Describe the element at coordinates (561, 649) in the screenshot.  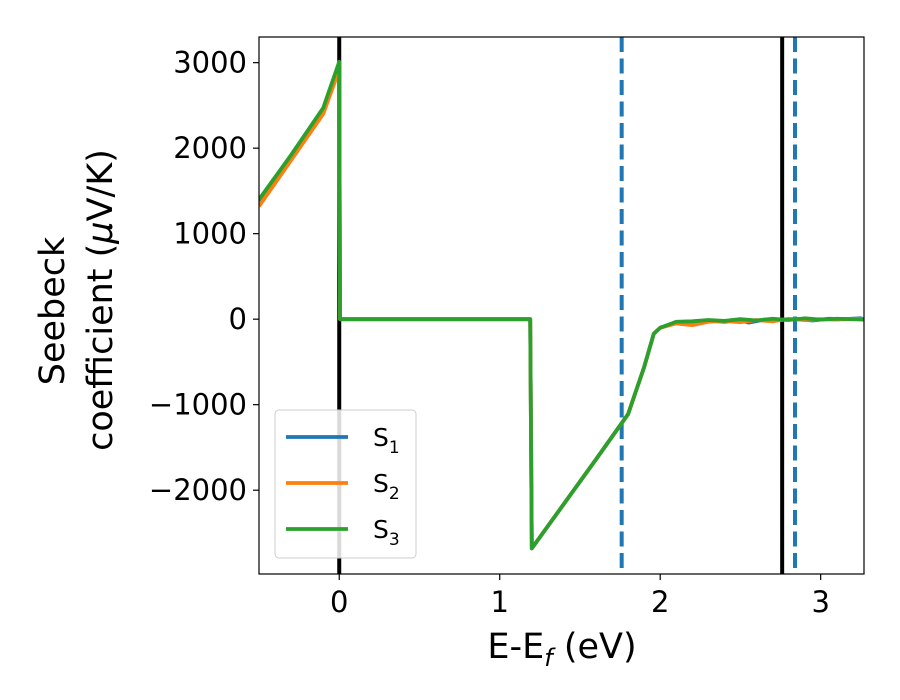
I see `x-axis-title: E-Ef (eV)` at that location.